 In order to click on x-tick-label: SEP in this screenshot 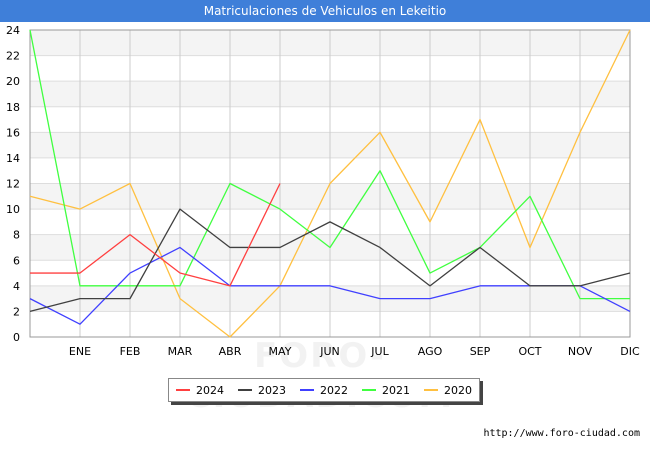, I will do `click(480, 351)`.